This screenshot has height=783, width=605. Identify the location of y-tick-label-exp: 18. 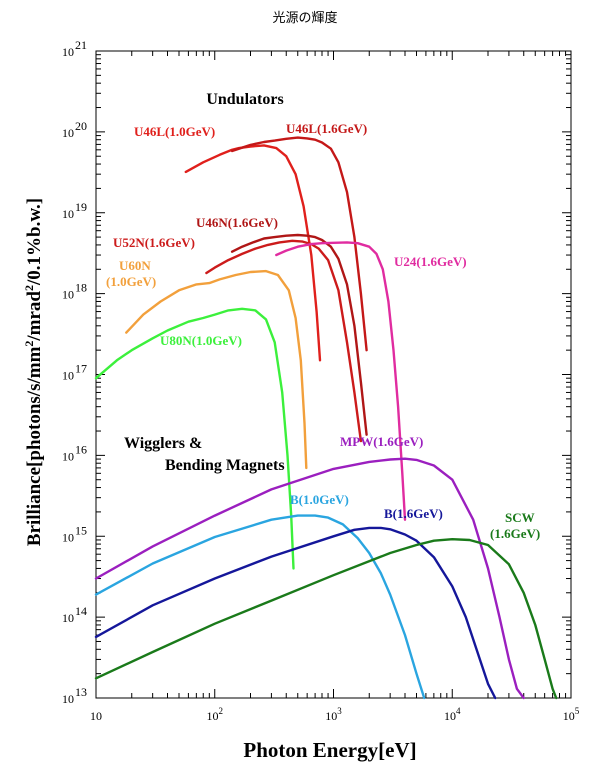
(81, 288).